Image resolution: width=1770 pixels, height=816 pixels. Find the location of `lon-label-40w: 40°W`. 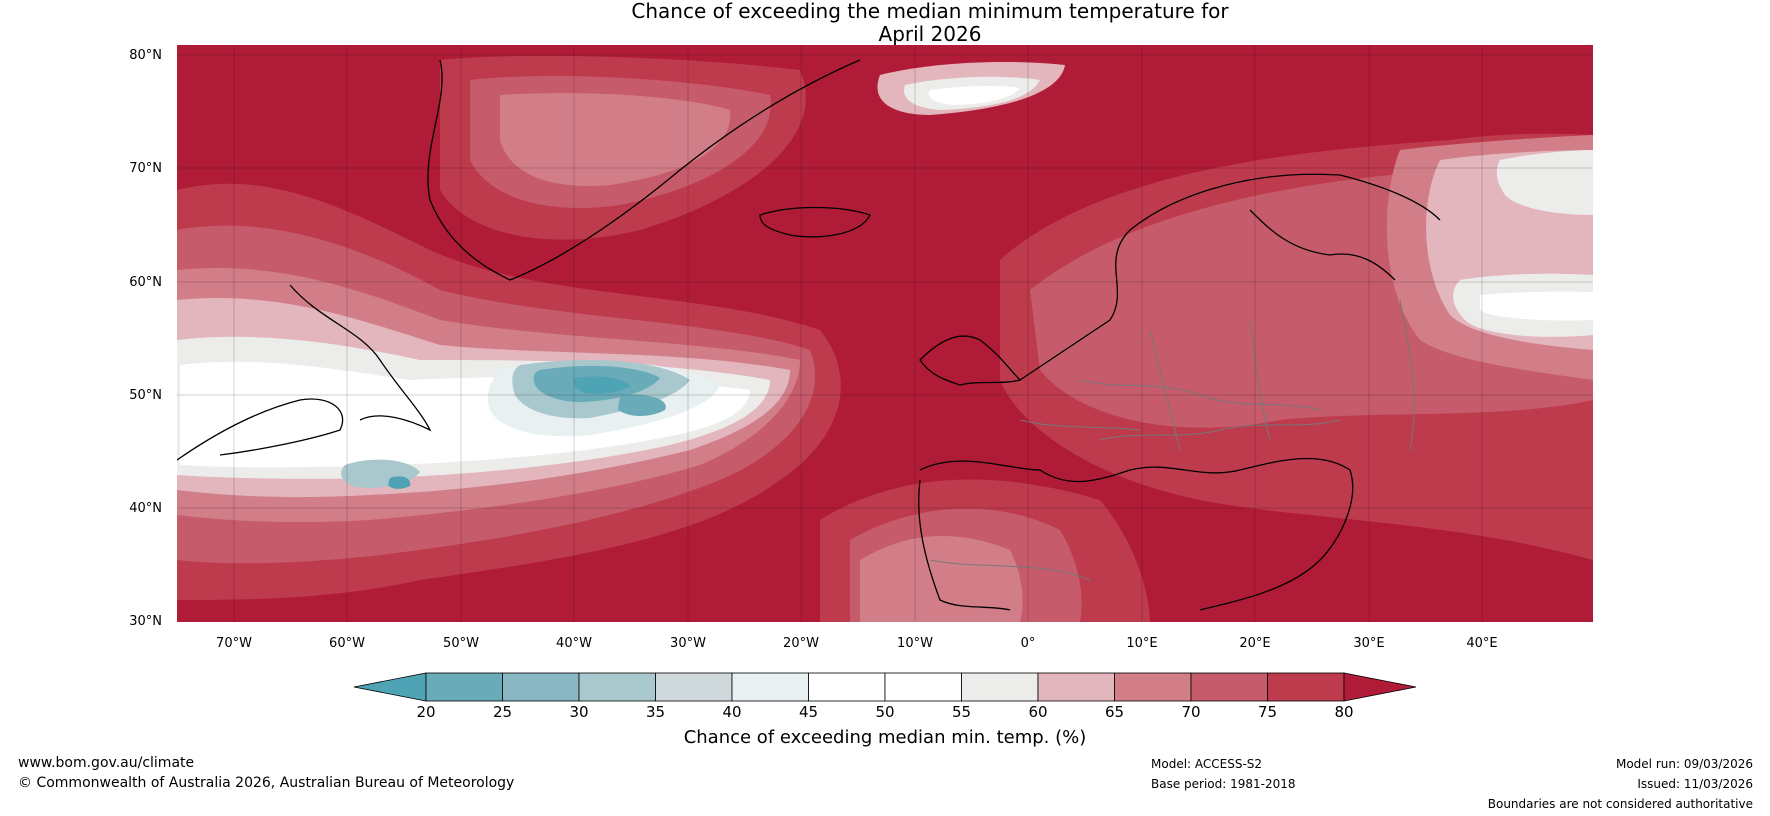

lon-label-40w: 40°W is located at coordinates (574, 643).